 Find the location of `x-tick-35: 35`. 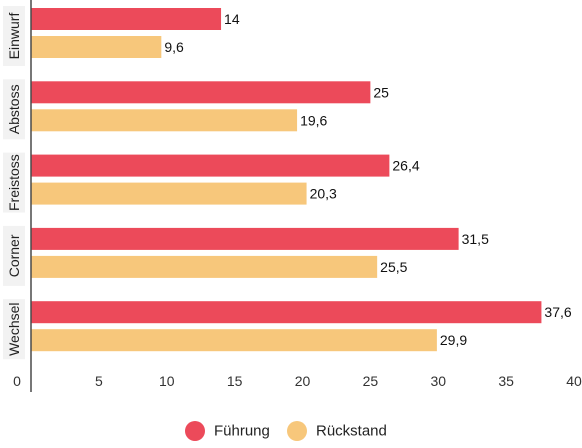

x-tick-35: 35 is located at coordinates (506, 381).